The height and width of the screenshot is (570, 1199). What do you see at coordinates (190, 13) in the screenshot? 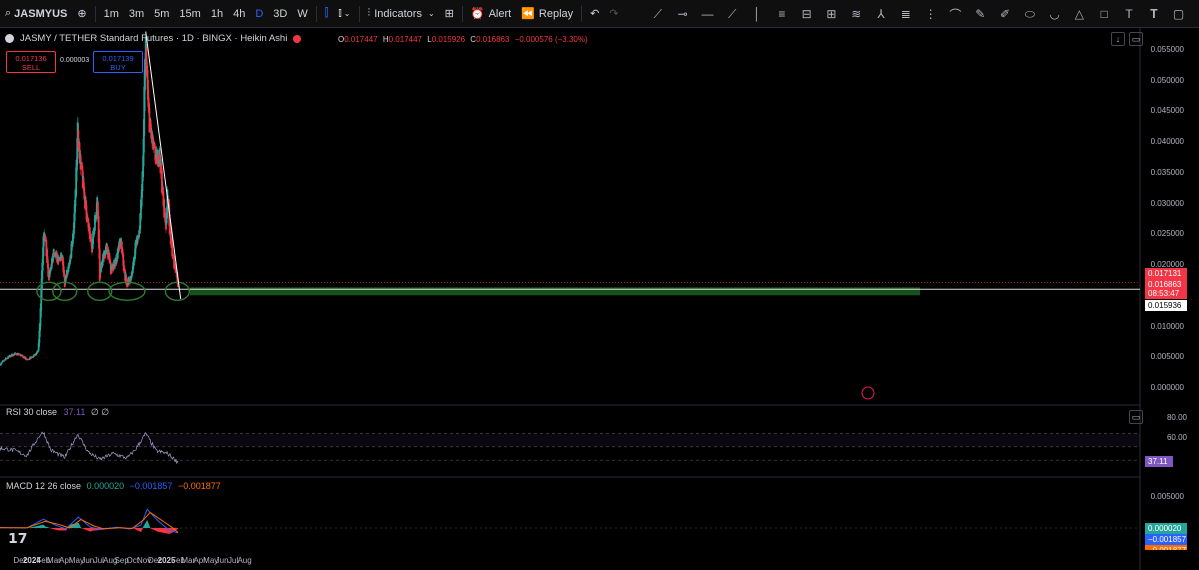
I see `interval-15m: 15m` at bounding box center [190, 13].